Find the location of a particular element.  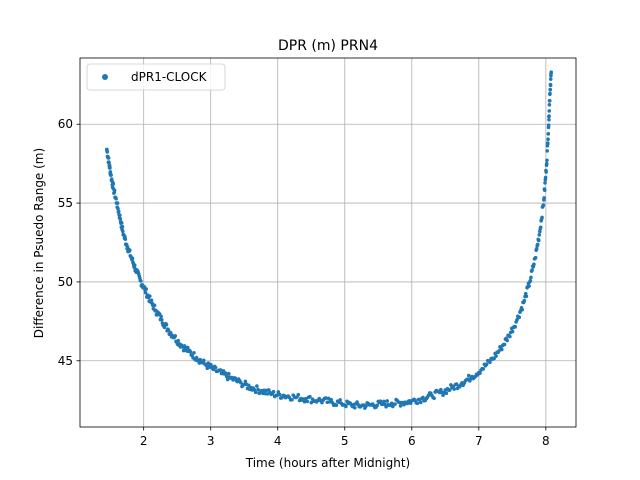

x-tick-label: 6 is located at coordinates (412, 441).